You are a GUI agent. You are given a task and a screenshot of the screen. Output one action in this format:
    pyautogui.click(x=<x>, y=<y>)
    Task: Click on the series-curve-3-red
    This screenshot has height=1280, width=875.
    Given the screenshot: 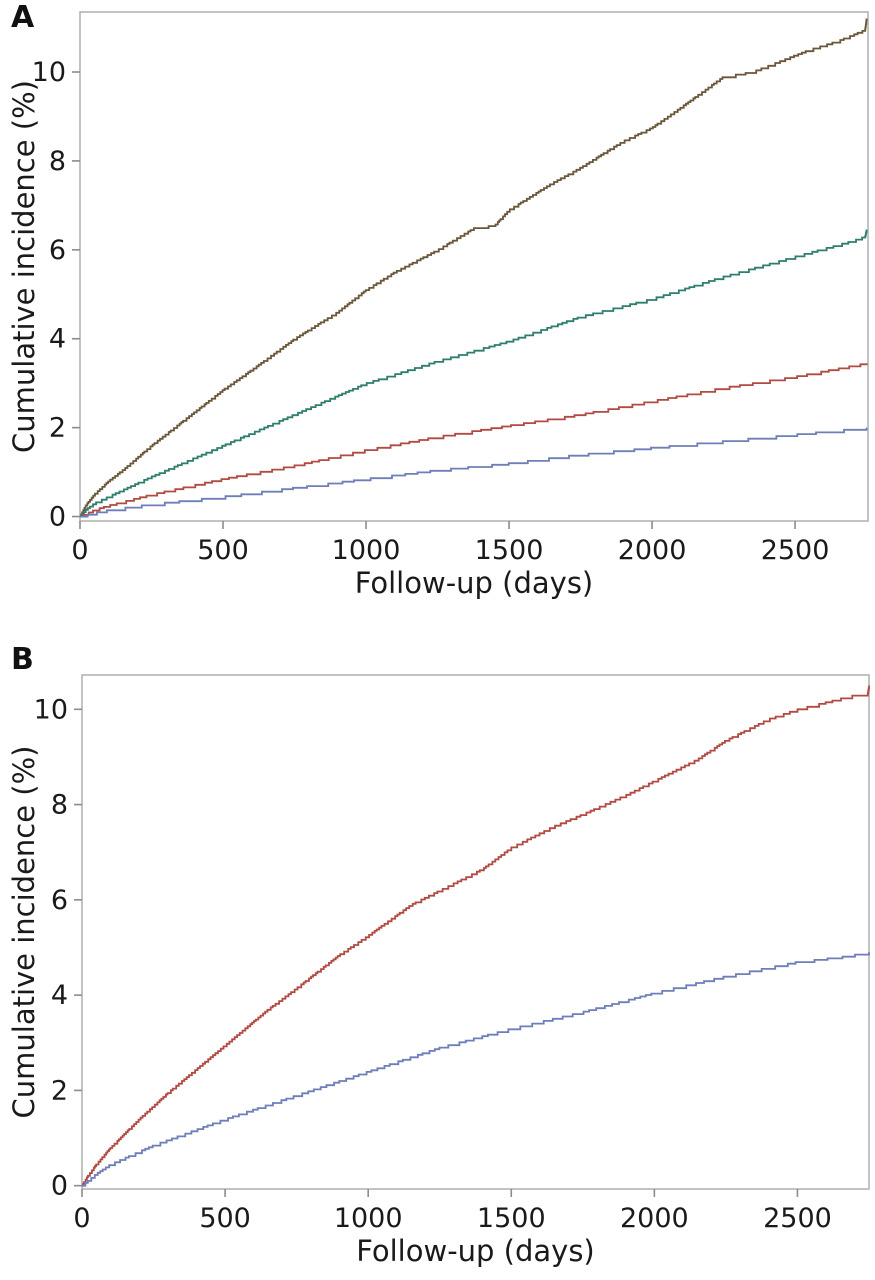 What is the action you would take?
    pyautogui.click(x=474, y=440)
    